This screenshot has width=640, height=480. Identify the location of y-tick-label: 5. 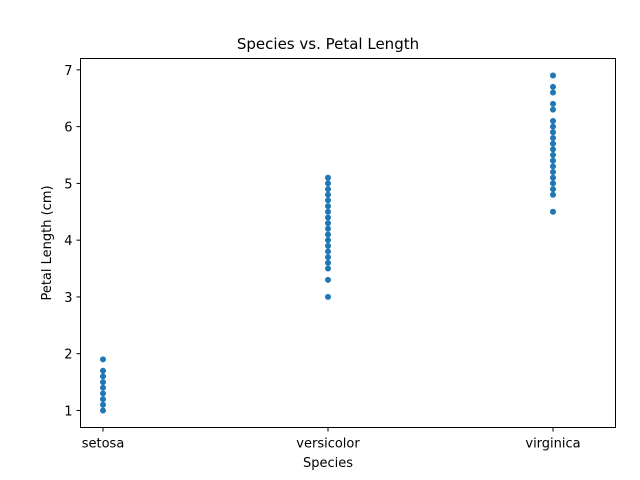
(68, 184).